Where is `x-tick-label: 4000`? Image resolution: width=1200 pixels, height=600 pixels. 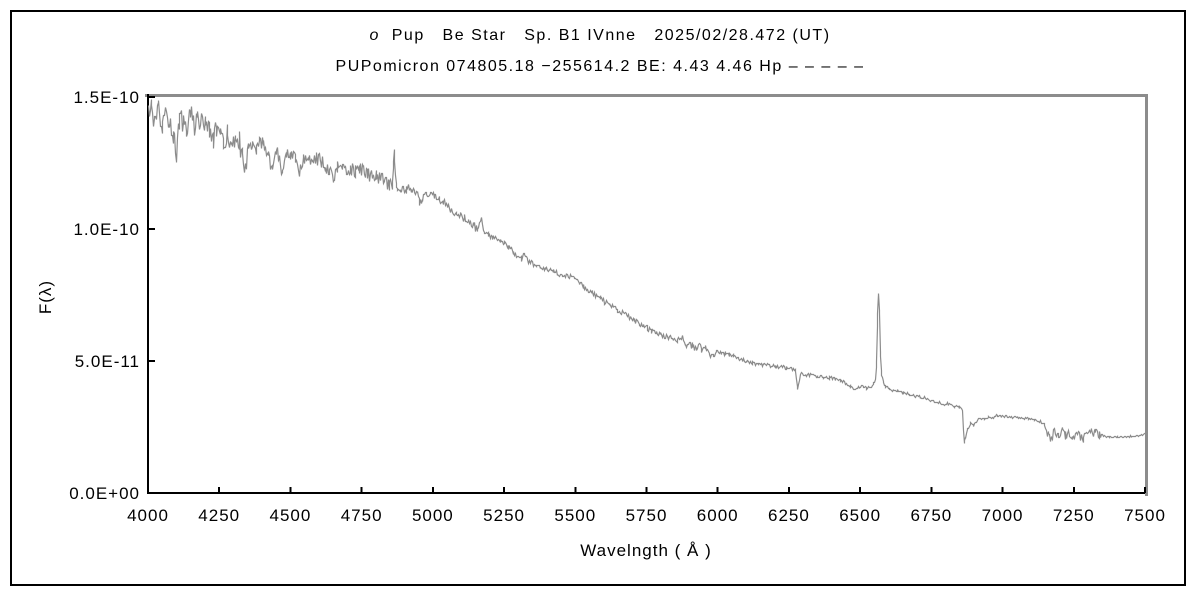 x-tick-label: 4000 is located at coordinates (148, 515).